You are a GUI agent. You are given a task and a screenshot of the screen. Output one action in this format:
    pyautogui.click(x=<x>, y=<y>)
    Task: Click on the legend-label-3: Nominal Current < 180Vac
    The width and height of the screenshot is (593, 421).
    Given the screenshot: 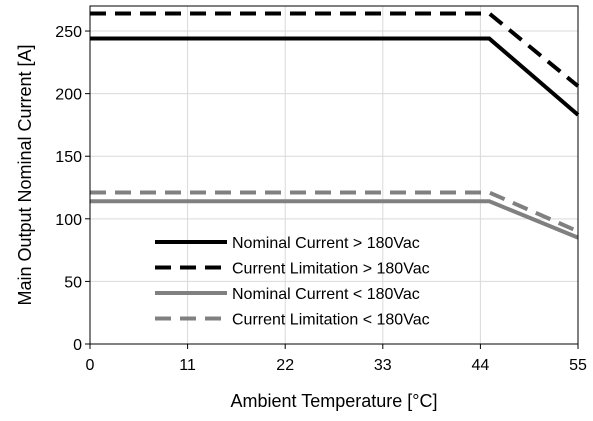 What is the action you would take?
    pyautogui.click(x=326, y=294)
    